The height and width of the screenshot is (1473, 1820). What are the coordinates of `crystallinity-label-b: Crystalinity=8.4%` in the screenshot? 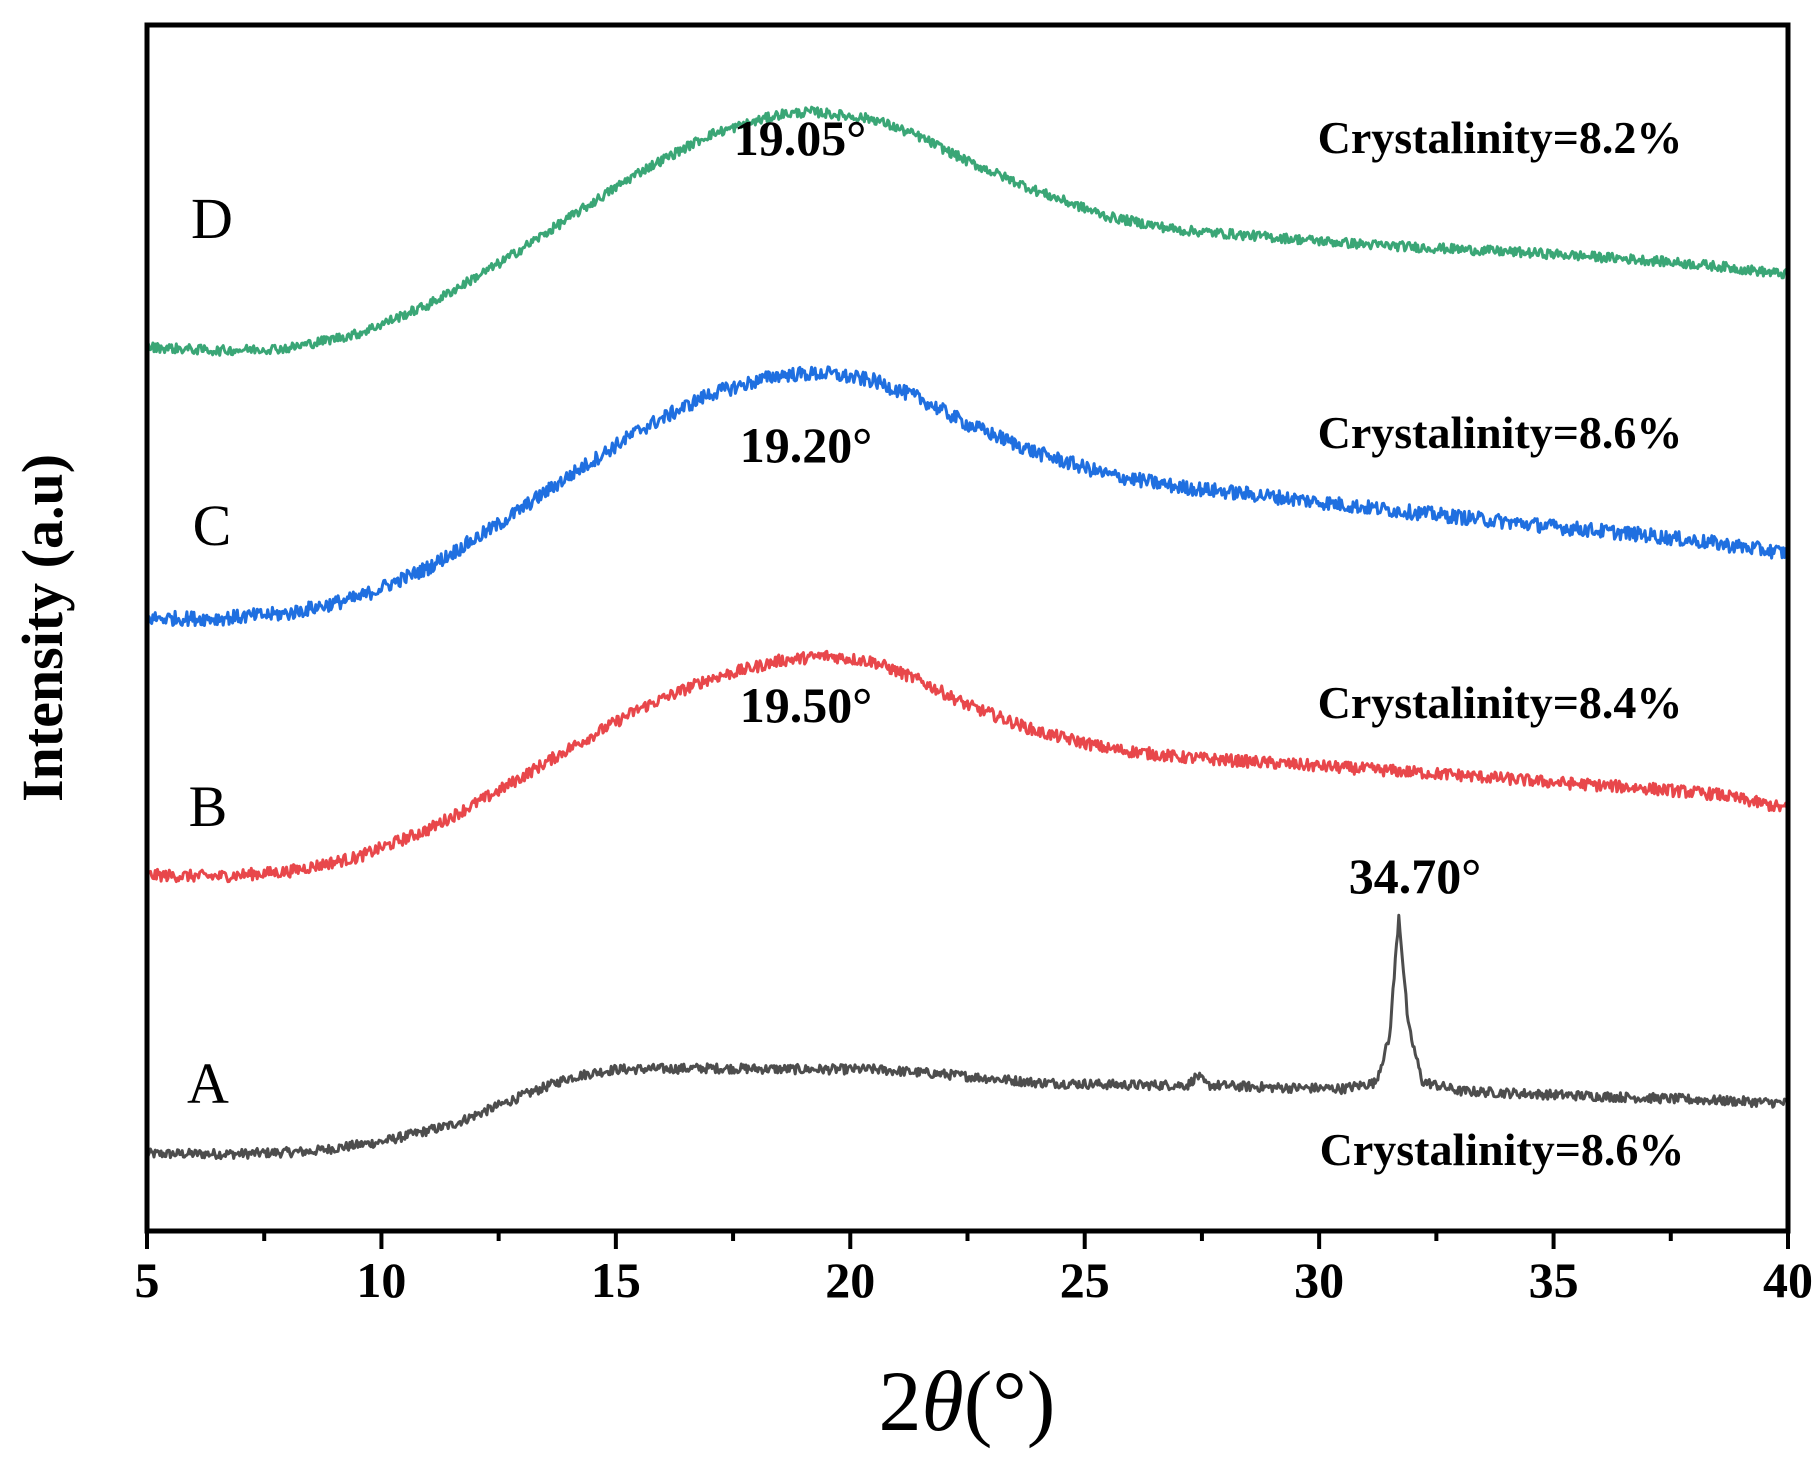 It's located at (1500, 702).